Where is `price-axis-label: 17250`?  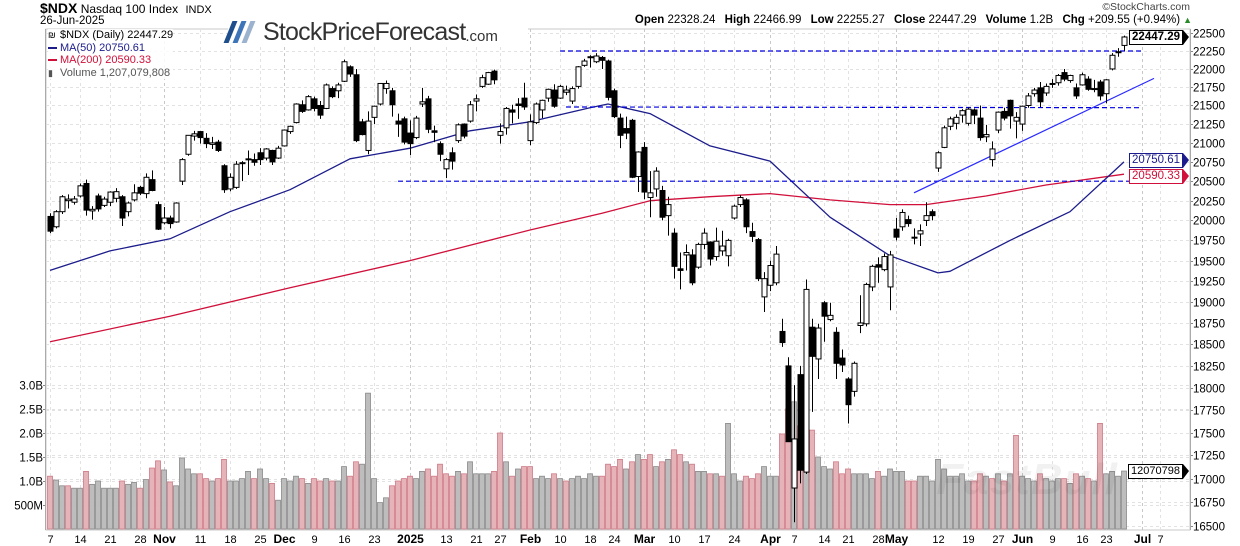 price-axis-label: 17250 is located at coordinates (1209, 457).